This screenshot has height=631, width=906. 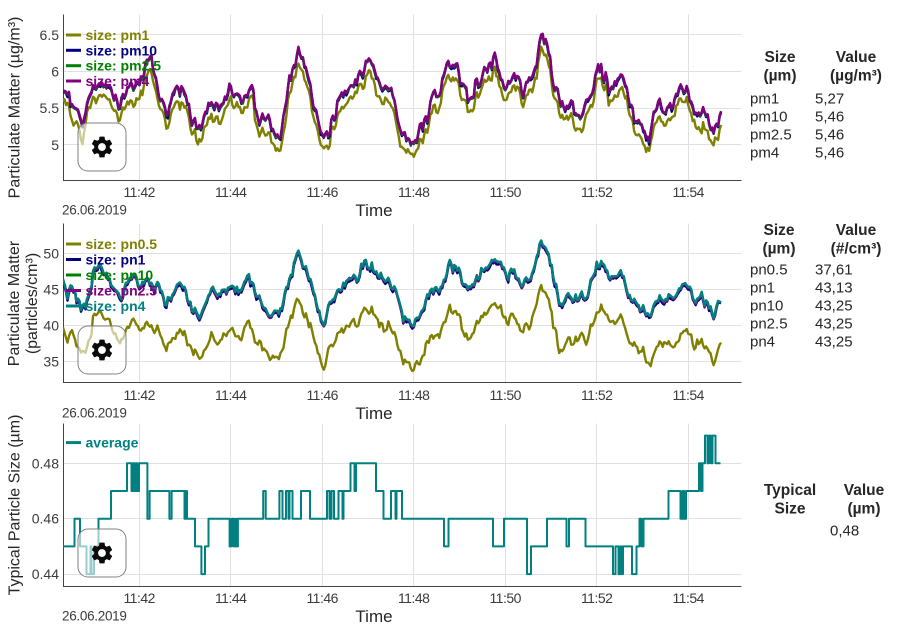 What do you see at coordinates (55, 145) in the screenshot?
I see `svg-text: 5` at bounding box center [55, 145].